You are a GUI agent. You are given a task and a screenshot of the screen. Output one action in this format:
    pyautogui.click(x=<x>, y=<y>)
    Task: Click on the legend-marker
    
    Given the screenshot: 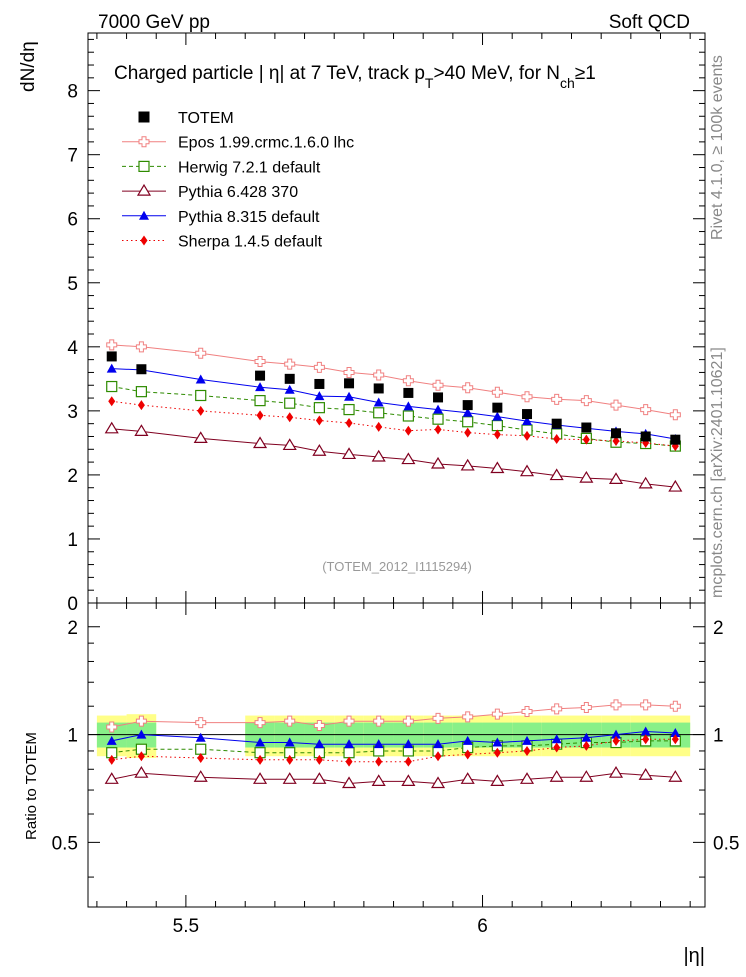 What is the action you would take?
    pyautogui.click(x=144, y=215)
    